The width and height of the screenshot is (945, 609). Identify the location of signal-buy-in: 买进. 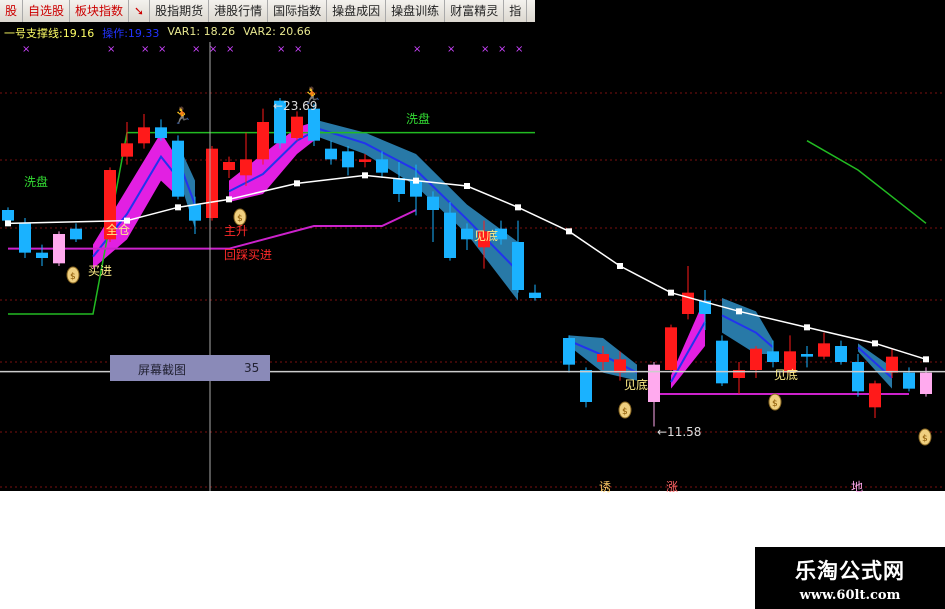
(100, 271).